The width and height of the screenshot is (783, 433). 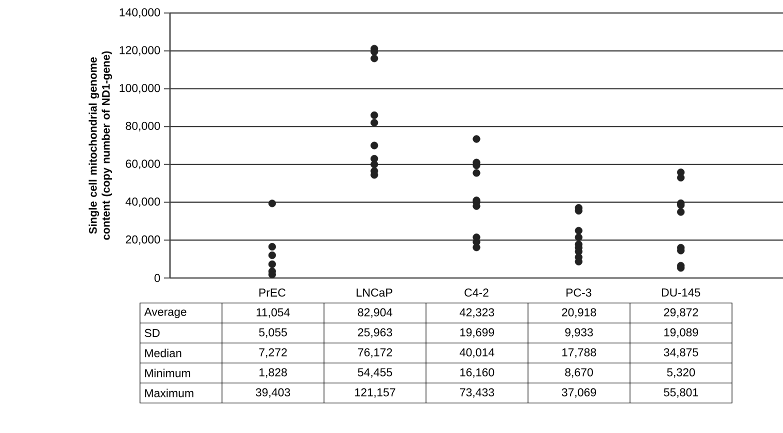 What do you see at coordinates (140, 13) in the screenshot?
I see `y-tick-label: 140,000` at bounding box center [140, 13].